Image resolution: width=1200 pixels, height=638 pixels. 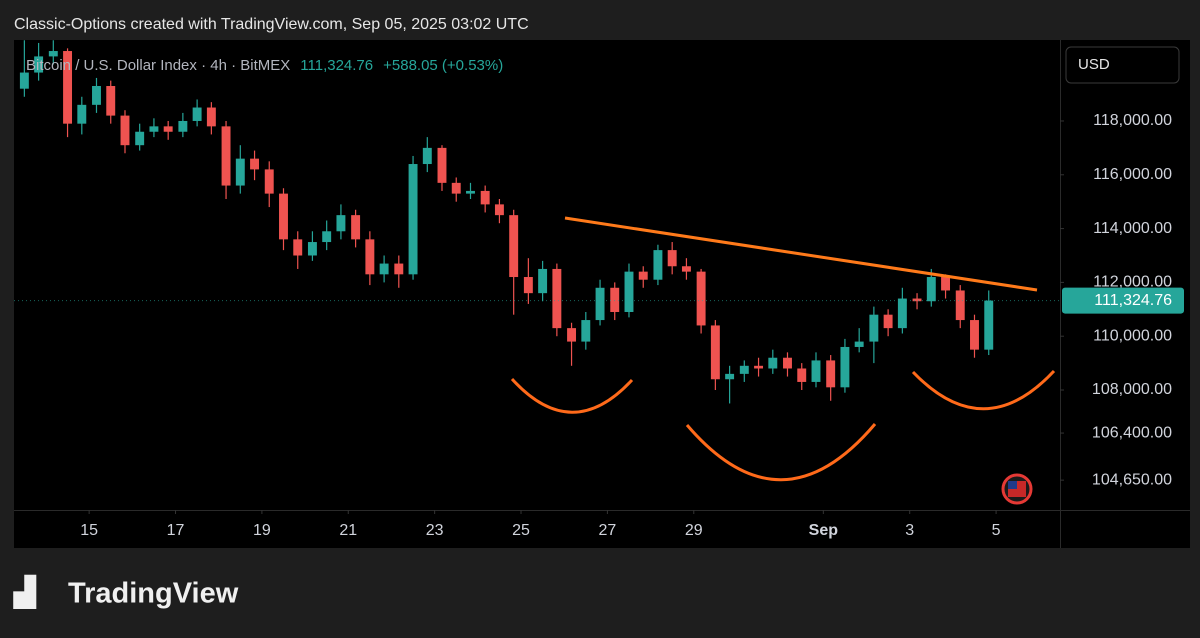 I want to click on x-tick-label: 19, so click(x=262, y=530).